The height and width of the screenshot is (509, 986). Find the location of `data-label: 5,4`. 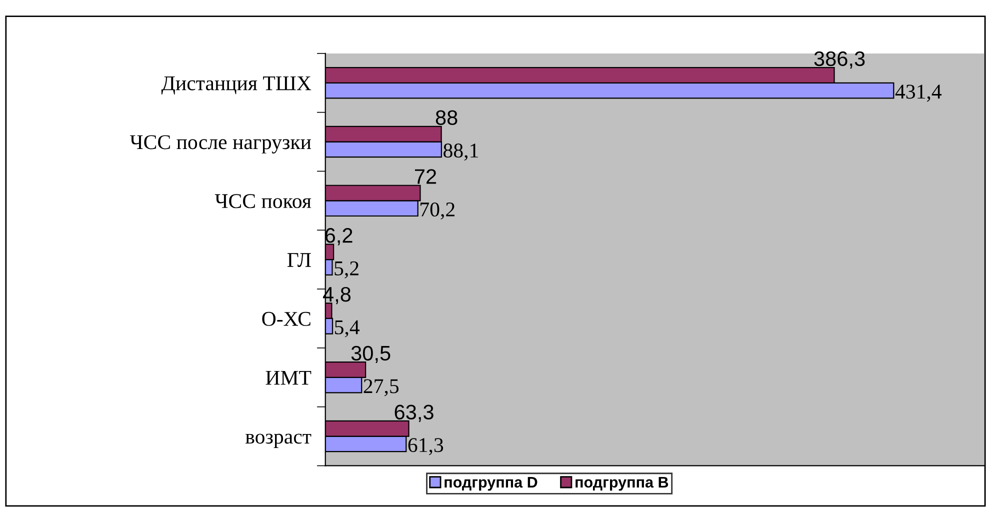

data-label: 5,4 is located at coordinates (347, 329).